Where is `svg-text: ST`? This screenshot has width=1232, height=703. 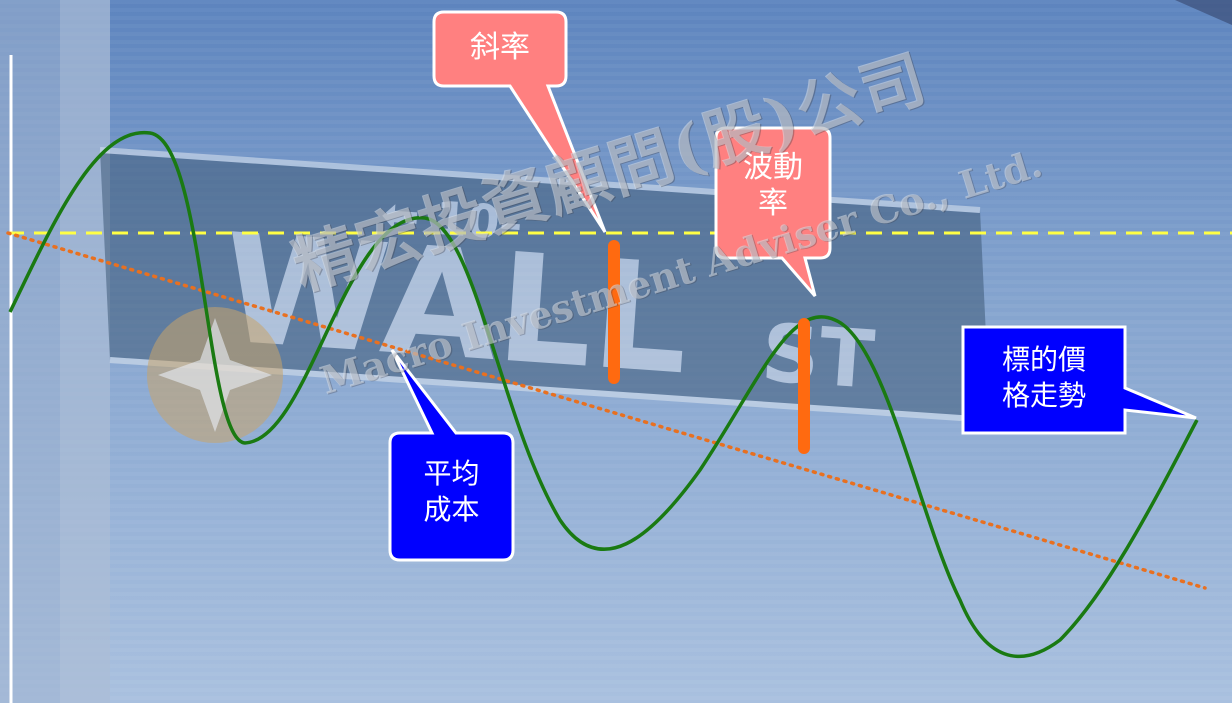
svg-text: ST is located at coordinates (818, 356).